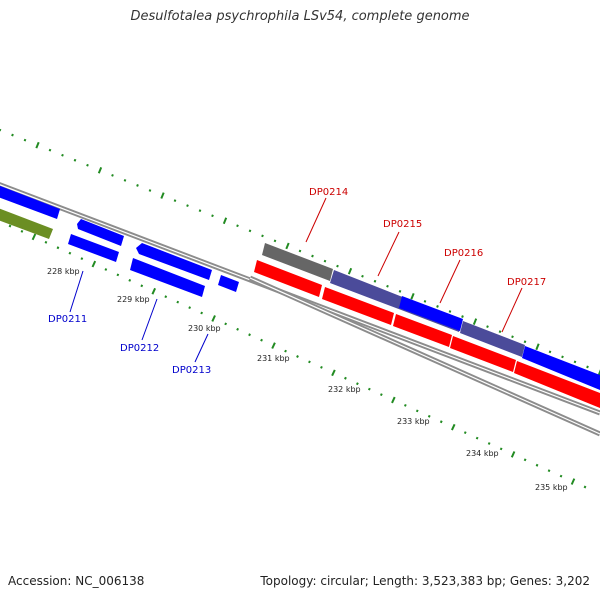 This screenshot has width=600, height=600. I want to click on gene-label-dp0217: DP0217, so click(526, 282).